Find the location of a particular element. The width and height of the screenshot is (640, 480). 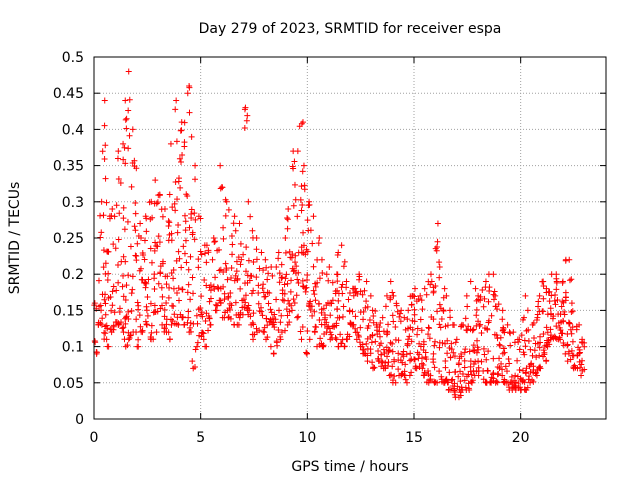

y-tick-label: 0.35 is located at coordinates (68, 167).